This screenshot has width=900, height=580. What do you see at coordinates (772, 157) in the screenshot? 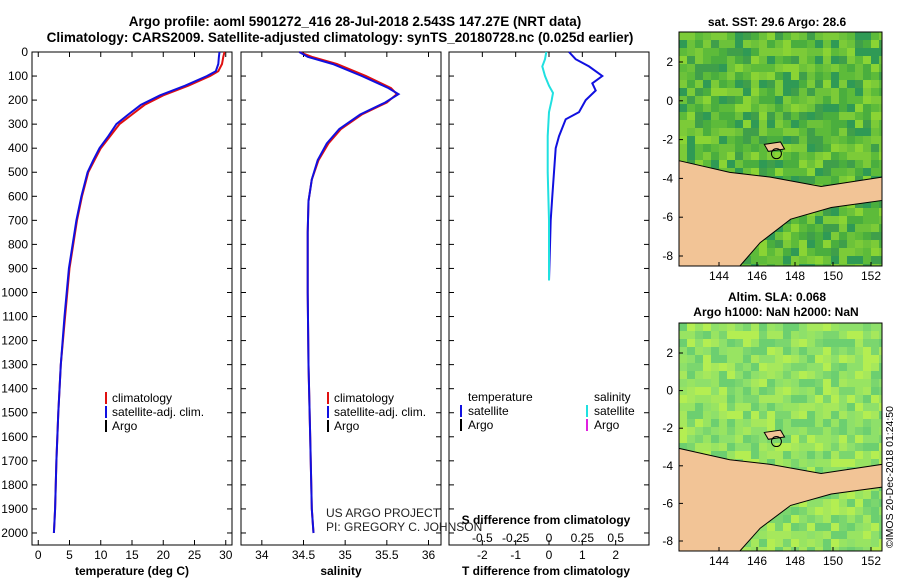
I see `sst-map-layer: 144 146 148 150 152 2 0 -2 -4 -6 -8` at bounding box center [772, 157].